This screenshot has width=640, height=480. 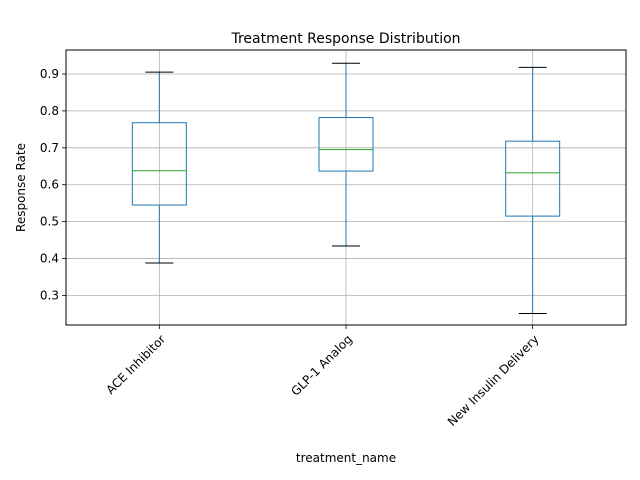 I want to click on y-tick-label: 0.3, so click(x=49, y=295).